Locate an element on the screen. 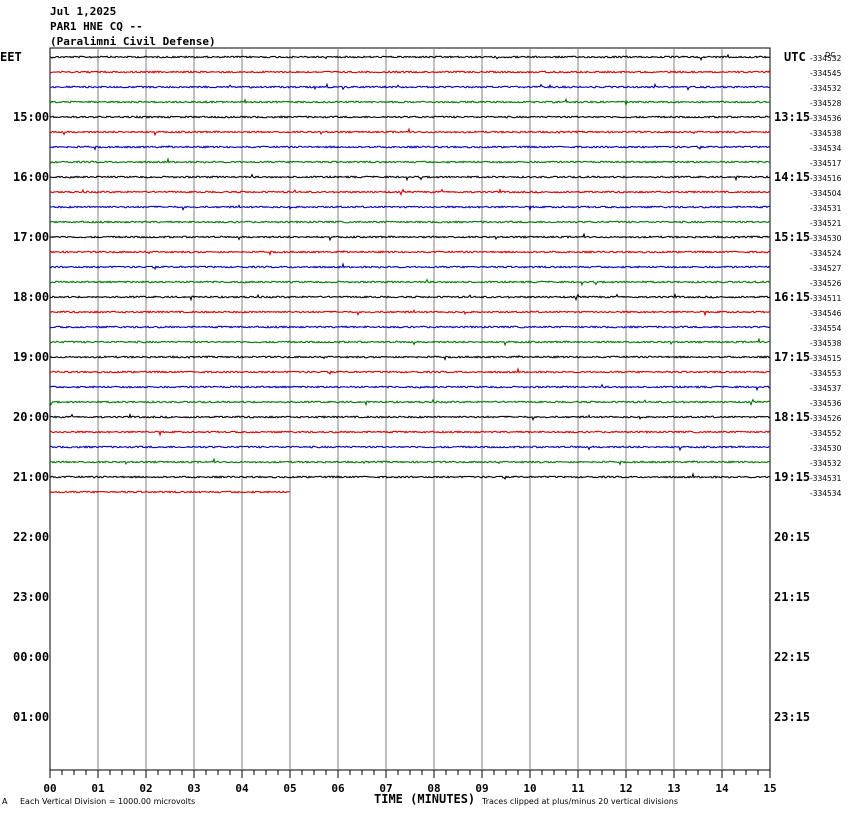 The image size is (850, 814). left-hour-label: 20:00 is located at coordinates (31, 417).